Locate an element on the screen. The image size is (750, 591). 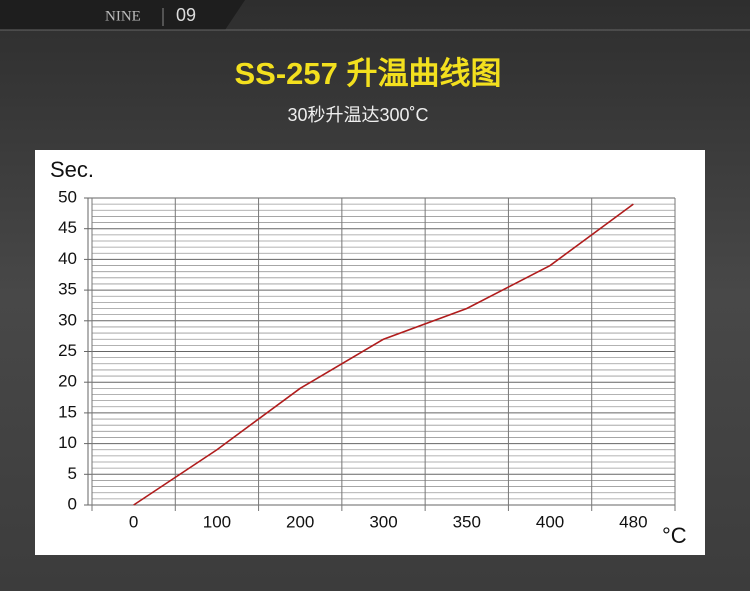
y-tick-label: 10 is located at coordinates (67, 442).